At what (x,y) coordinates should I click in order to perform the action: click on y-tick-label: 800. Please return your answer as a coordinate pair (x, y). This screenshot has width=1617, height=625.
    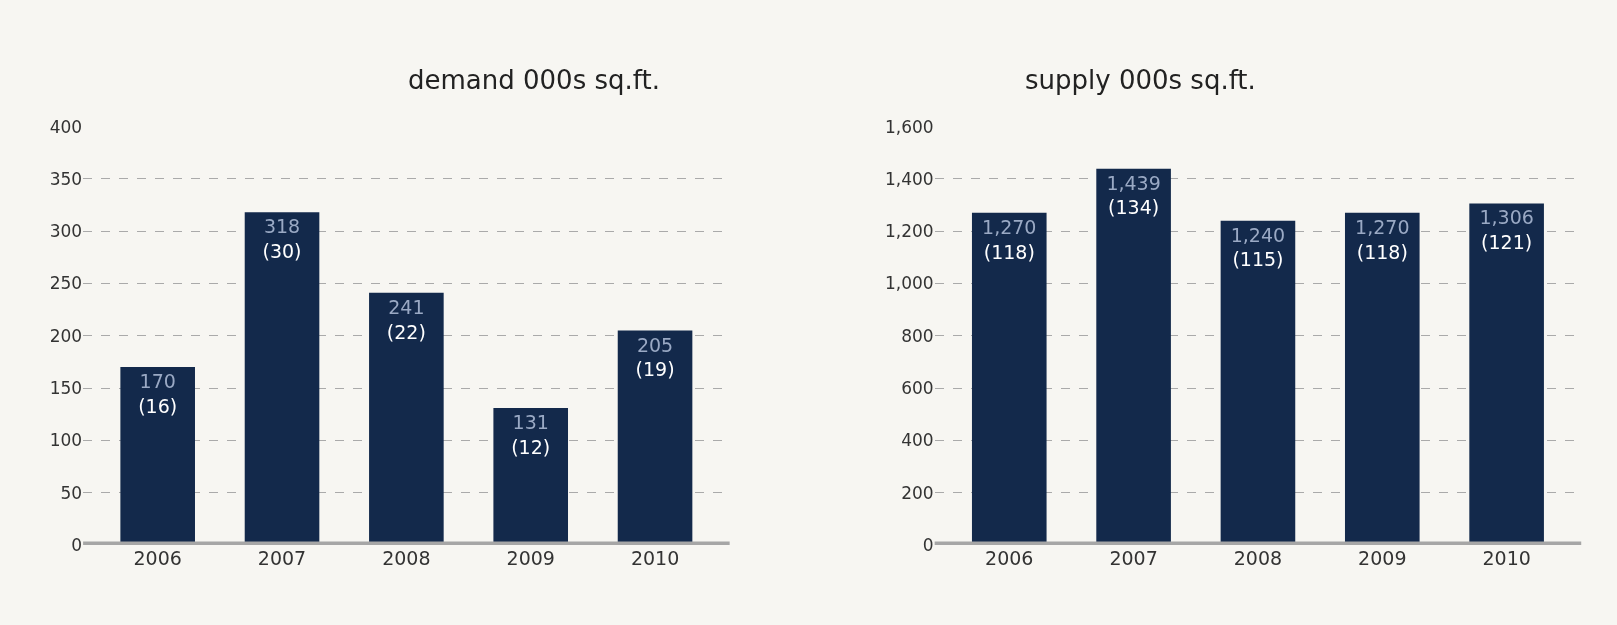
    Looking at the image, I should click on (917, 335).